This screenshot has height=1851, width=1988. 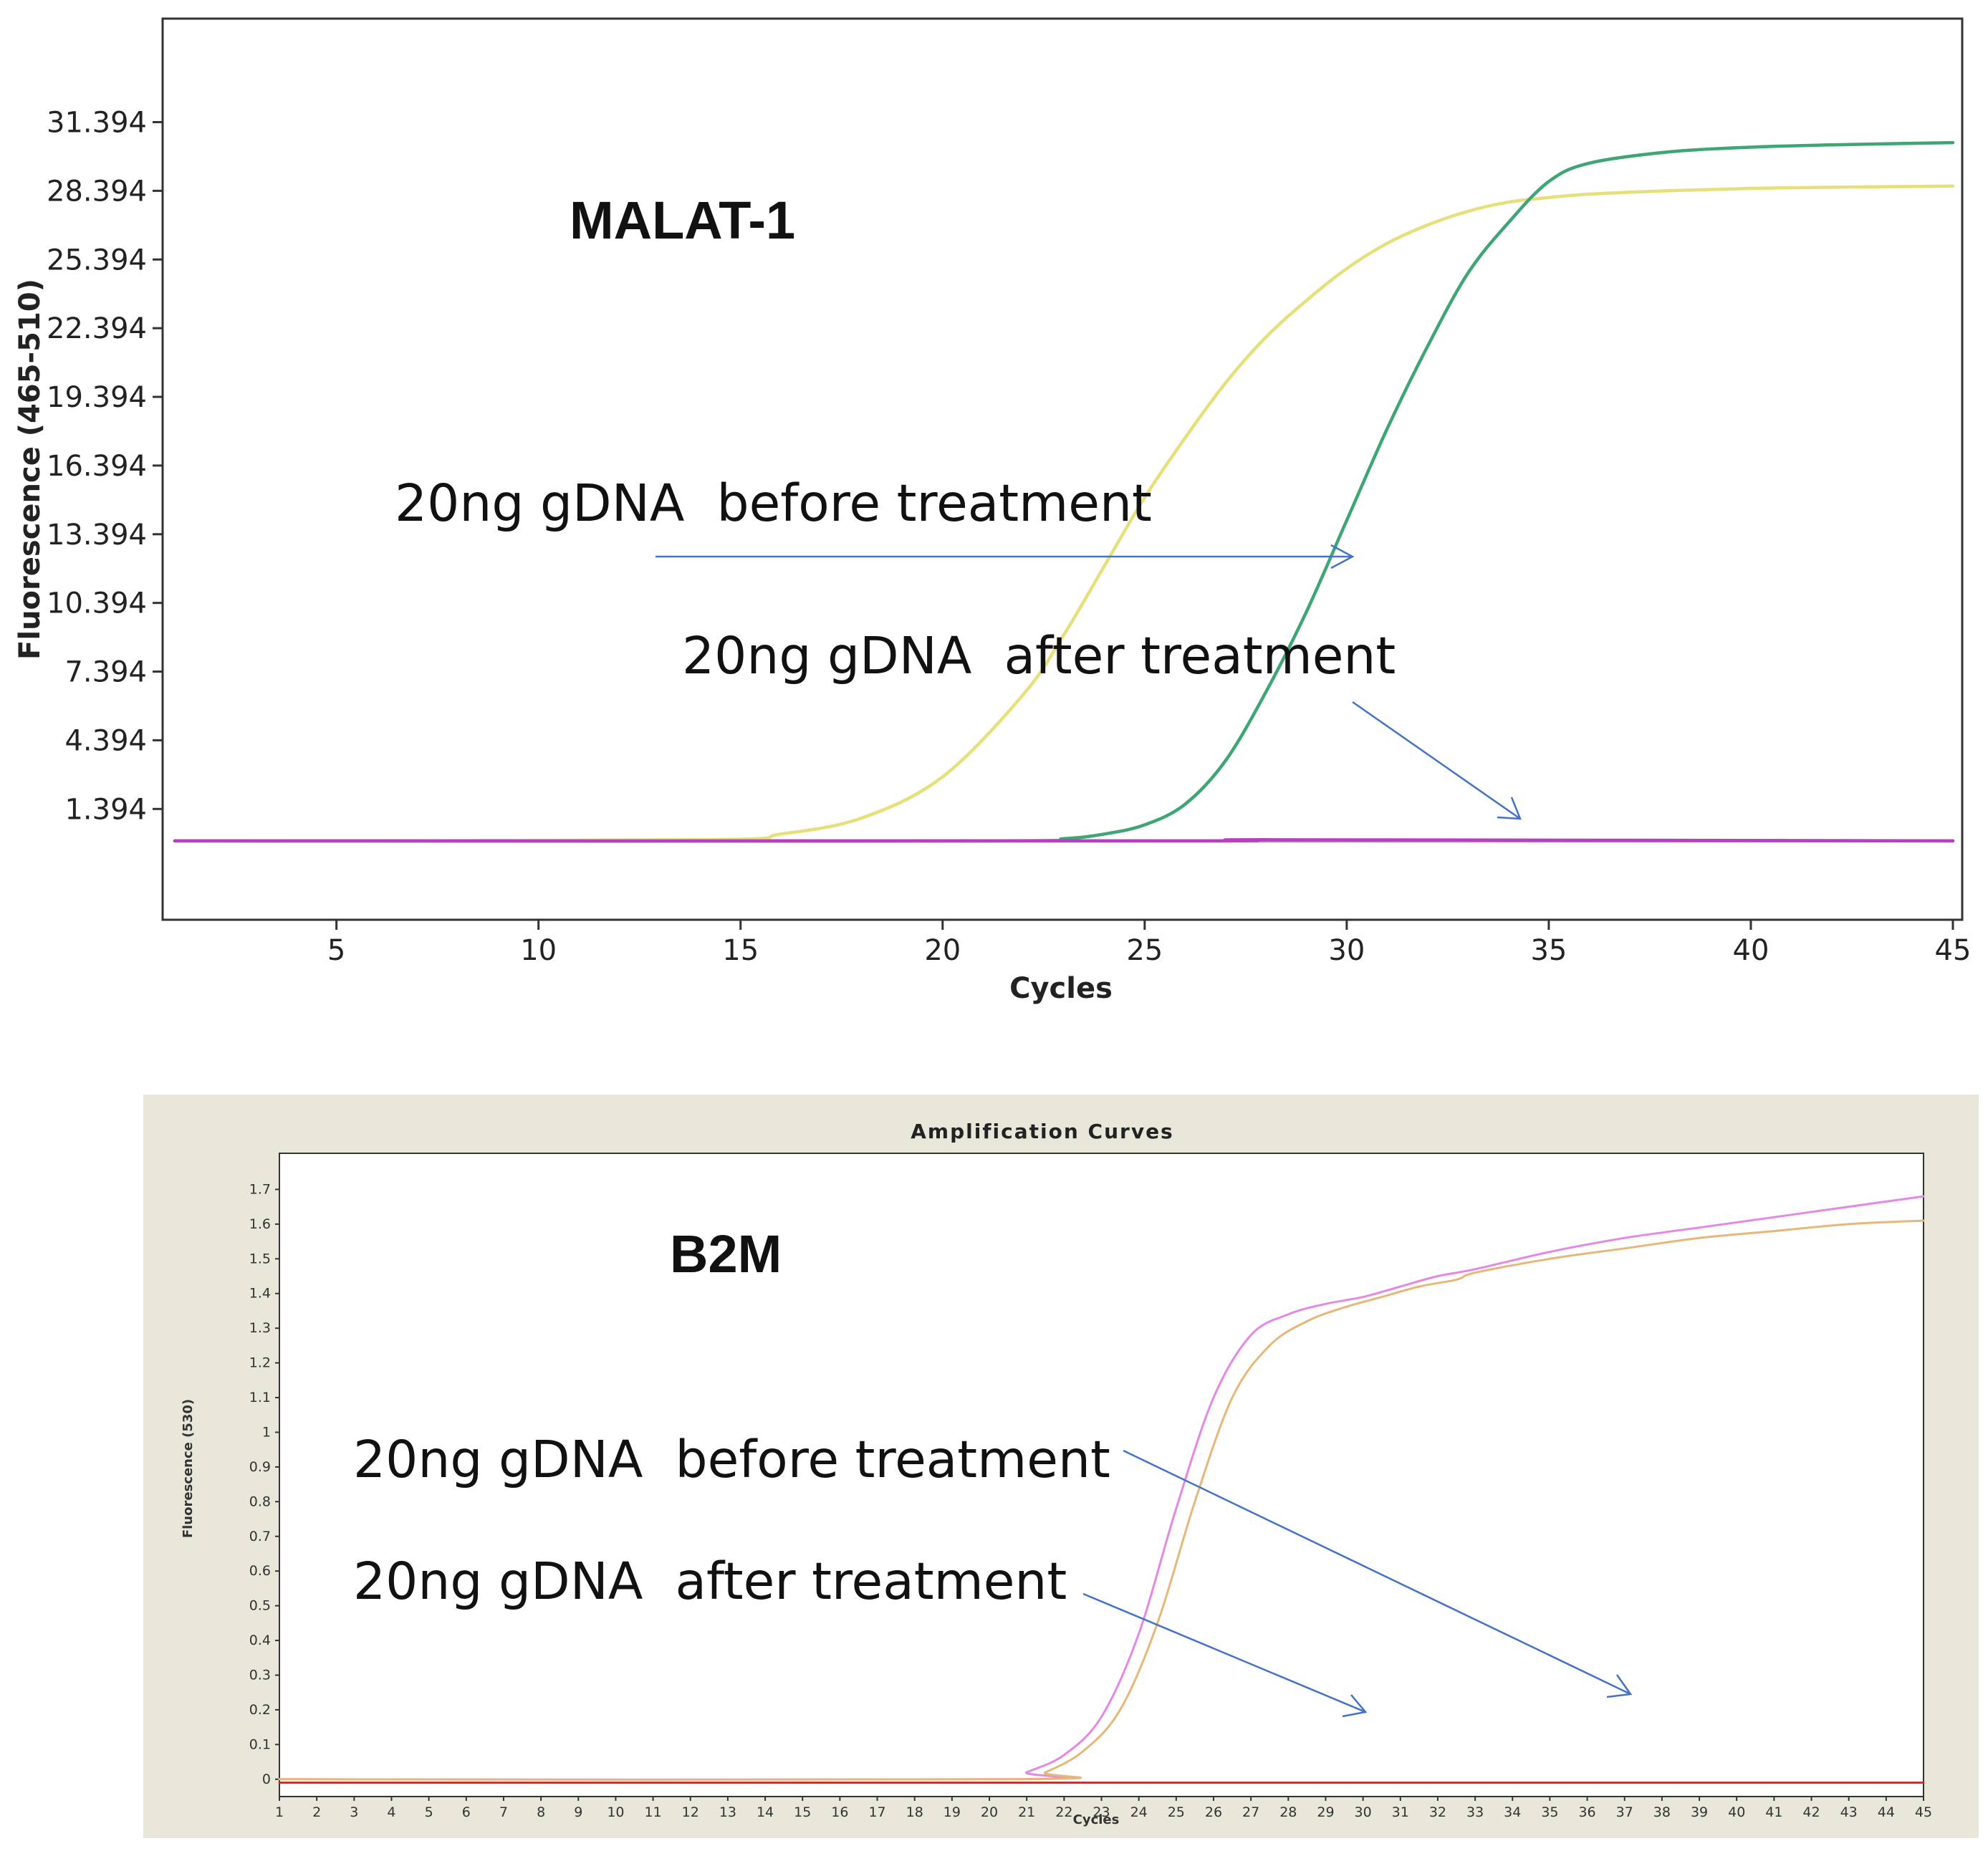 What do you see at coordinates (260, 1501) in the screenshot?
I see `y-tick-label: 0.8` at bounding box center [260, 1501].